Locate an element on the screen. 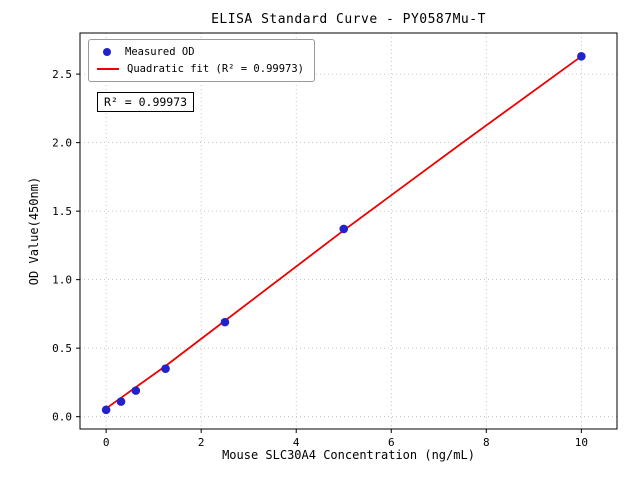 The image size is (640, 480). y-tick-label: 1.5 is located at coordinates (62, 211).